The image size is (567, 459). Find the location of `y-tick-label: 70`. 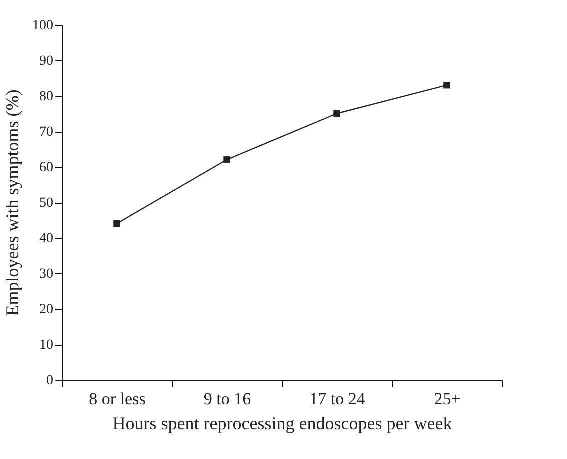

y-tick-label: 70 is located at coordinates (47, 132).